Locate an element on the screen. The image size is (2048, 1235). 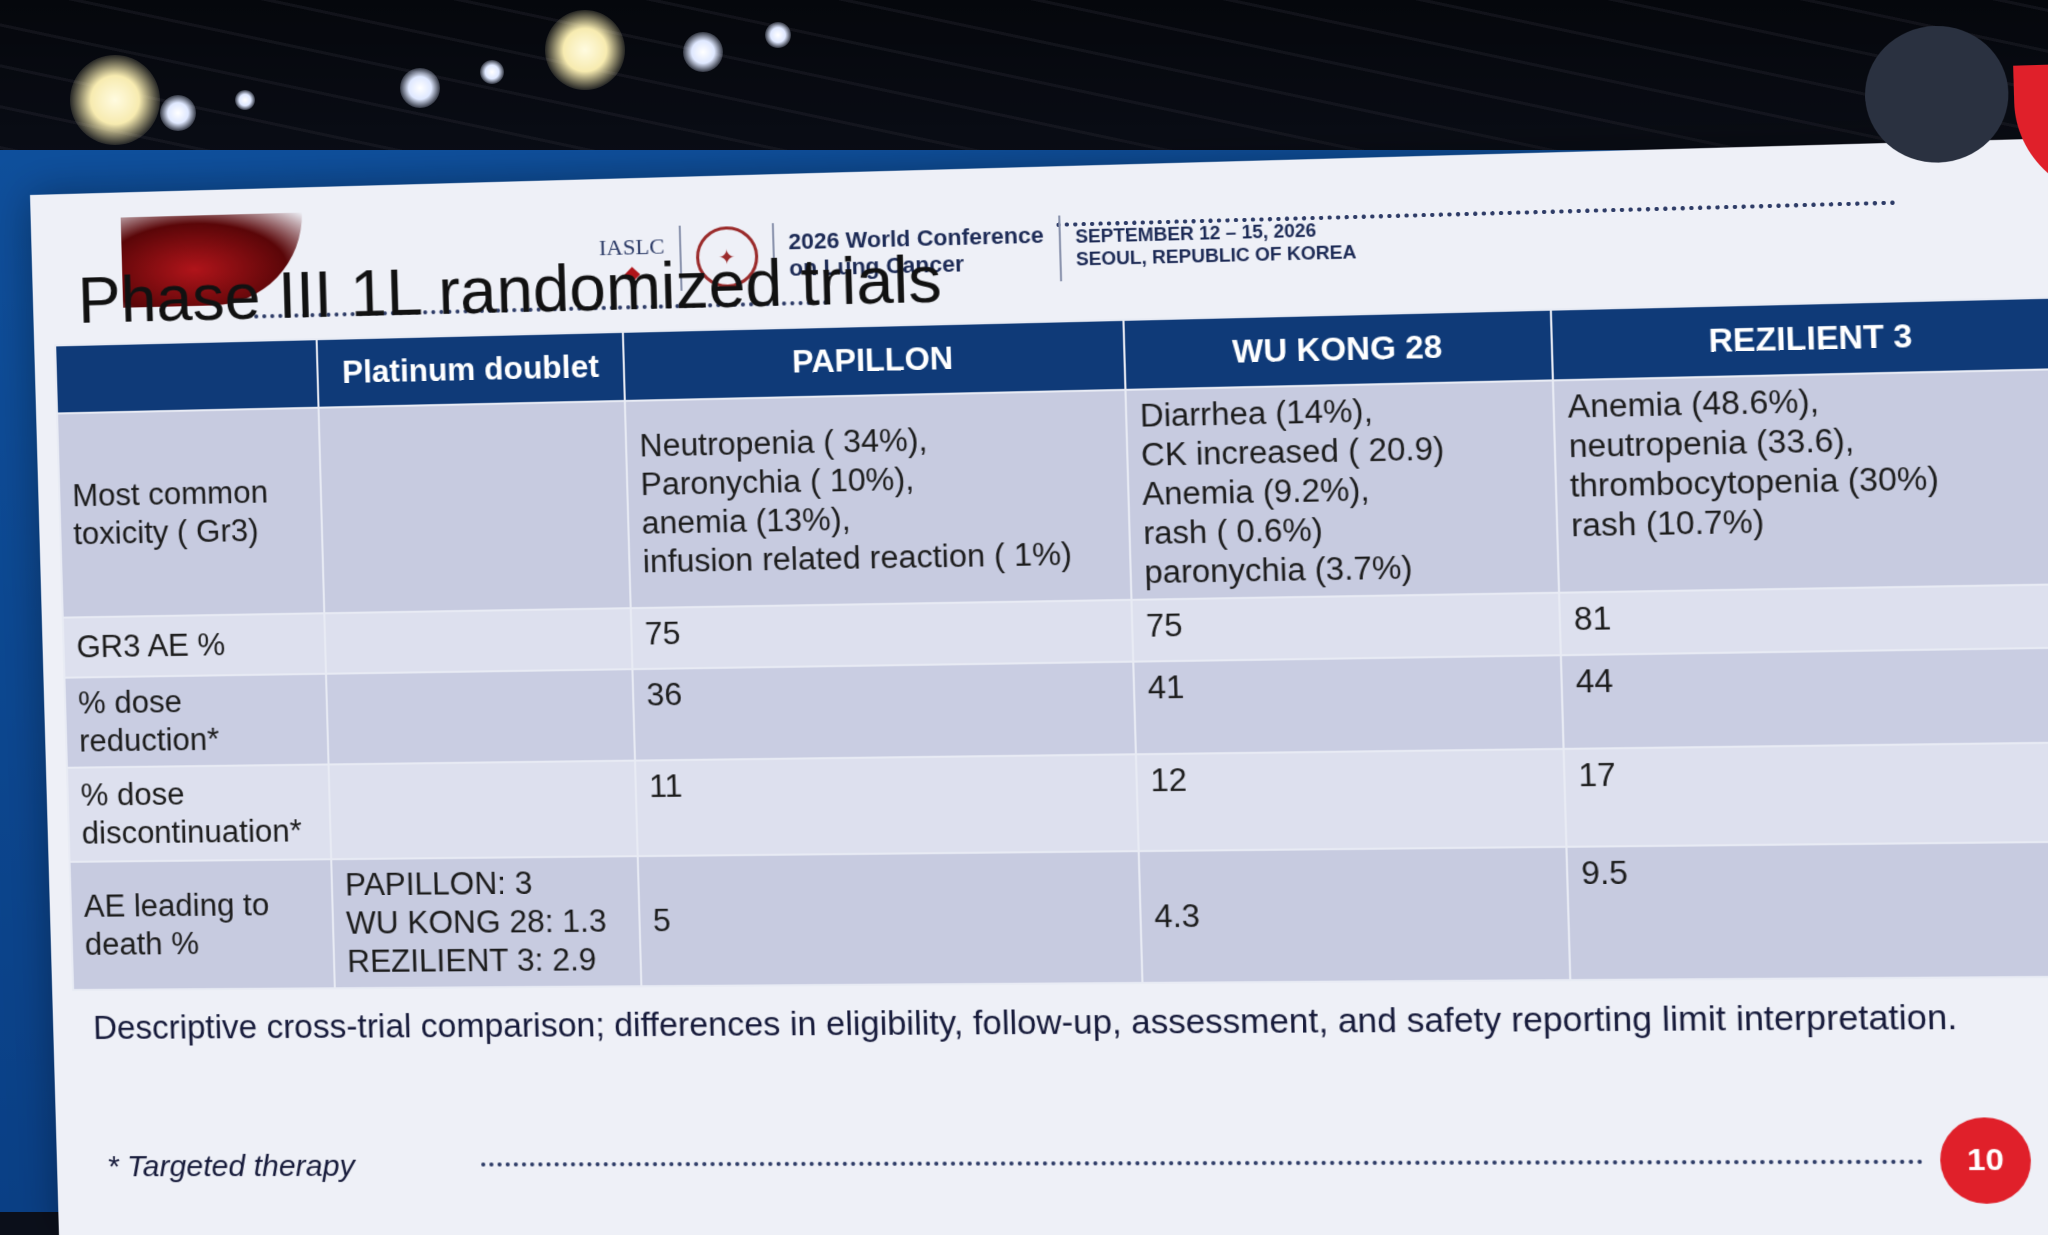
table-cell: 44 is located at coordinates (1804, 698).